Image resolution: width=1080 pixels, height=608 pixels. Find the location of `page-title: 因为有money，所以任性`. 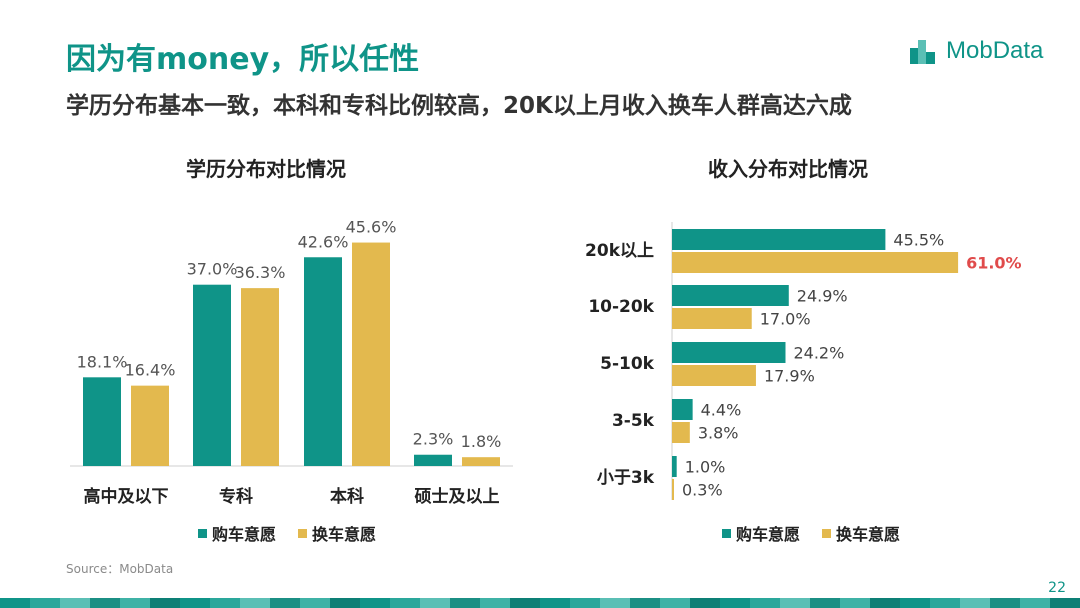

page-title: 因为有money，所以任性 is located at coordinates (243, 59).